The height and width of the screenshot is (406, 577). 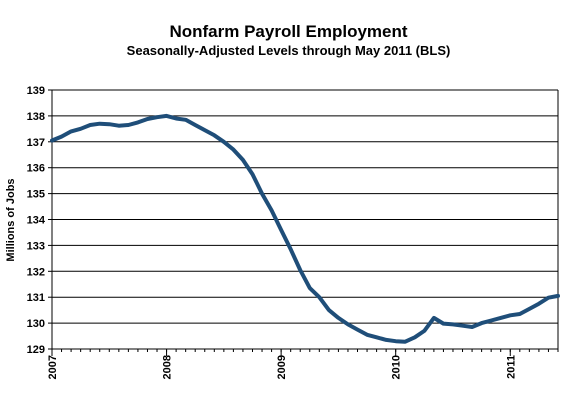 I want to click on y-tick-label-136: 136, so click(x=36, y=169).